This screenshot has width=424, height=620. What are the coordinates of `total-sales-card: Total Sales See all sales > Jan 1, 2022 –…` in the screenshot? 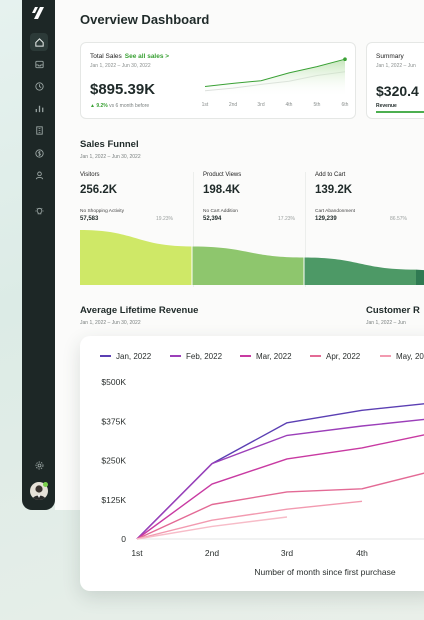 It's located at (218, 80).